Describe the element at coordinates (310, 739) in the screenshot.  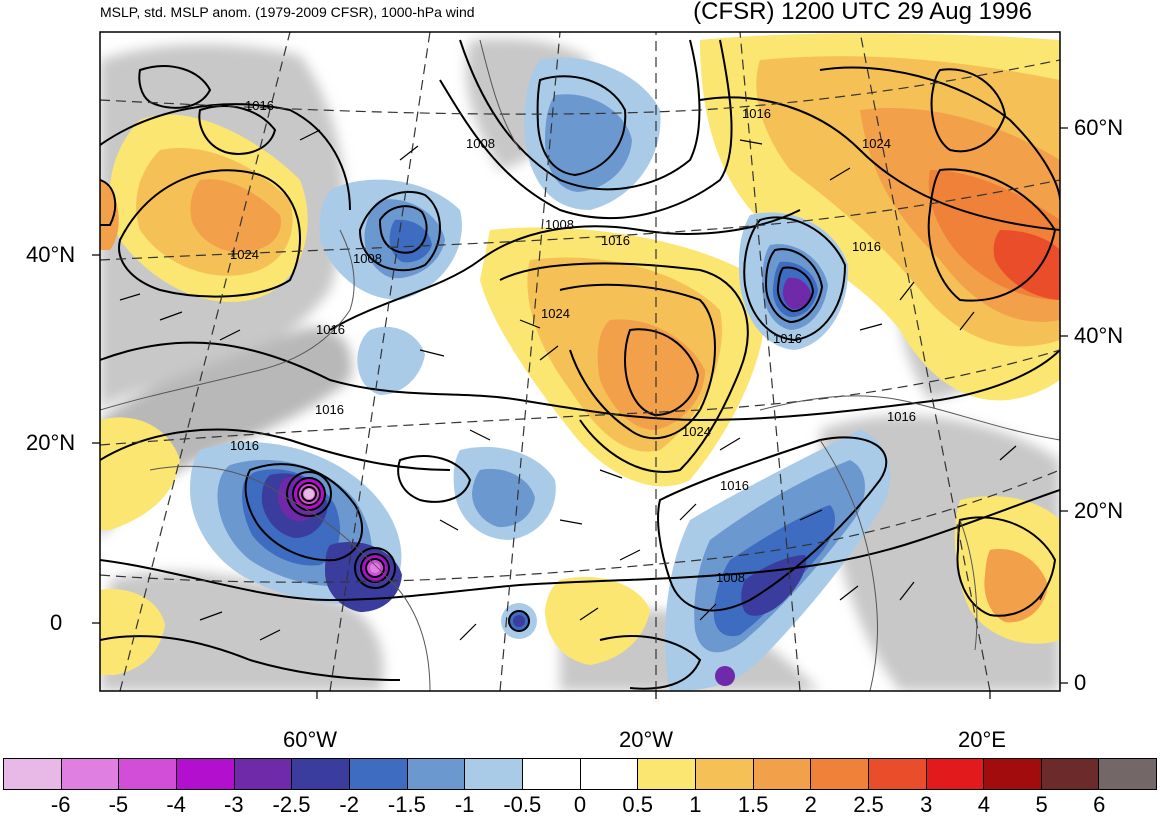
I see `lon-label-bottom: 60°W` at that location.